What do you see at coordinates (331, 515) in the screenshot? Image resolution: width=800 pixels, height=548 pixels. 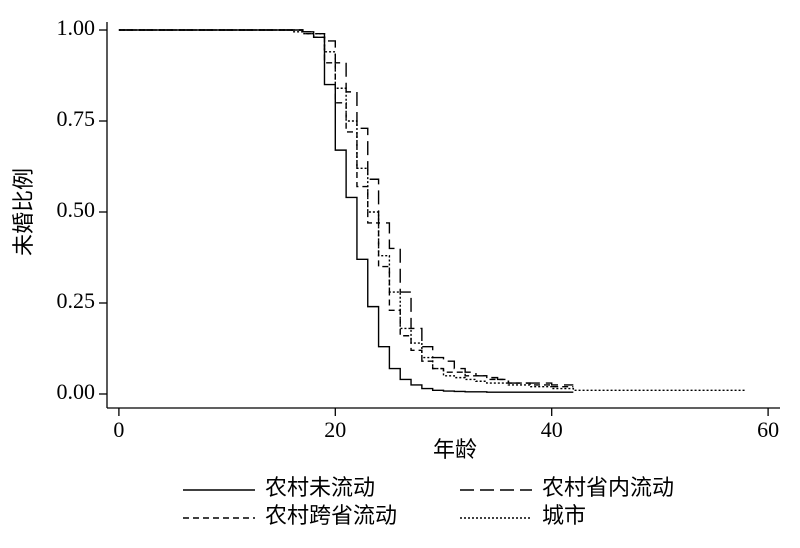 I see `legend-label: 农村跨省流动` at bounding box center [331, 515].